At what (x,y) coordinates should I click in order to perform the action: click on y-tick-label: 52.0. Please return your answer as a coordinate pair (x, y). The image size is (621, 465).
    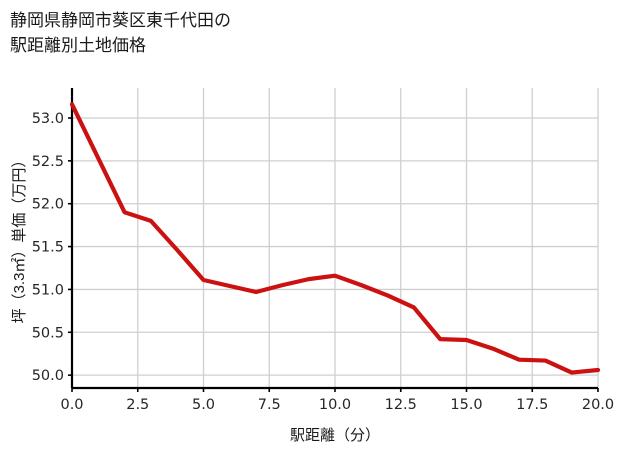
    Looking at the image, I should click on (48, 205).